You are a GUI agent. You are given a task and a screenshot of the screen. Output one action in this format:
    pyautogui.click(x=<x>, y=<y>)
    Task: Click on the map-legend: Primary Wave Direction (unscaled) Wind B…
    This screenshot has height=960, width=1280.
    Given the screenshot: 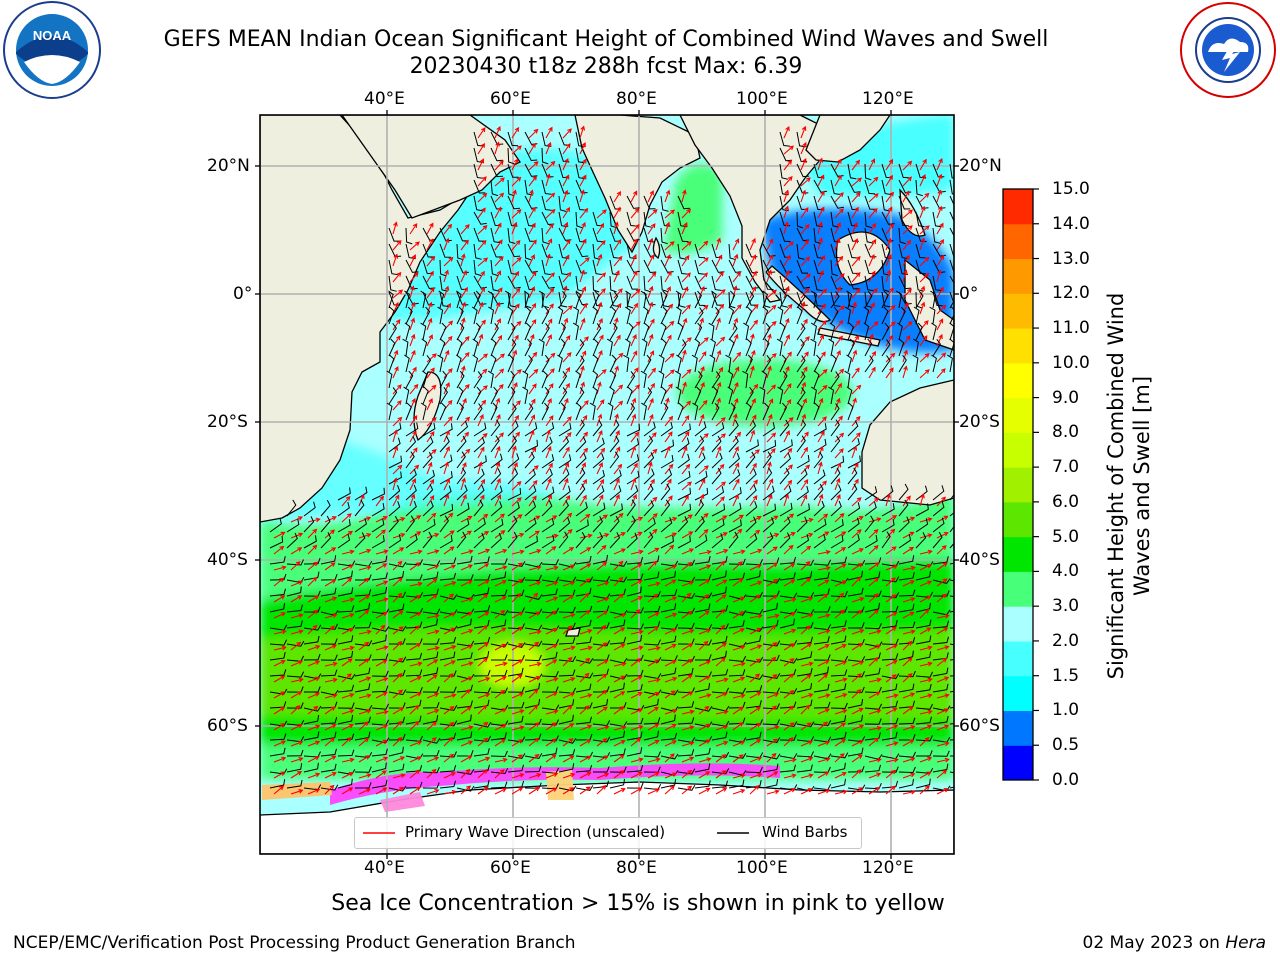 What is the action you would take?
    pyautogui.click(x=608, y=833)
    